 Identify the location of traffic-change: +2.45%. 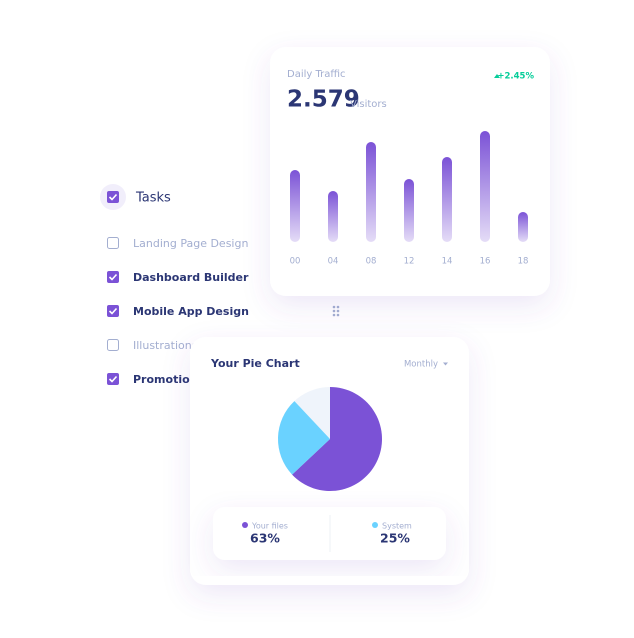
(515, 77).